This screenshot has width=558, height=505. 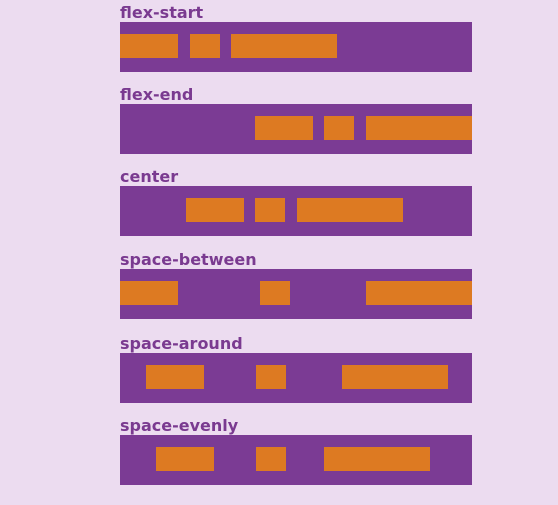 I want to click on space-between-section: space-between, so click(x=296, y=284).